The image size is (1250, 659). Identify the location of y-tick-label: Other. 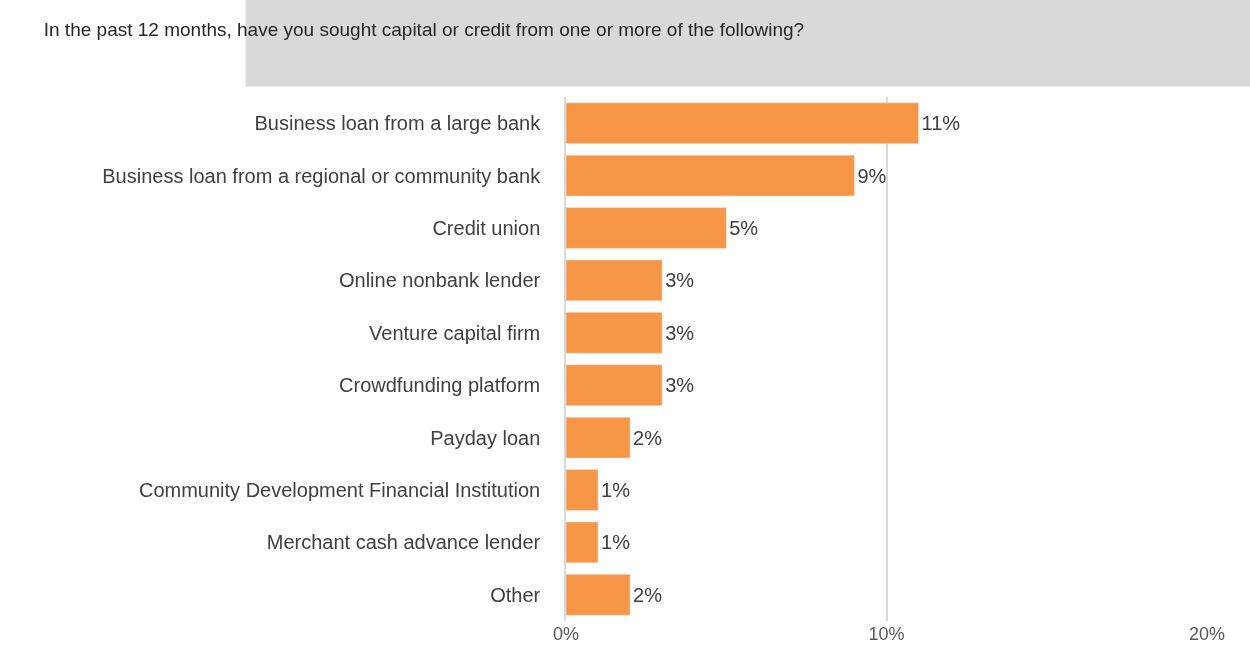
(515, 594).